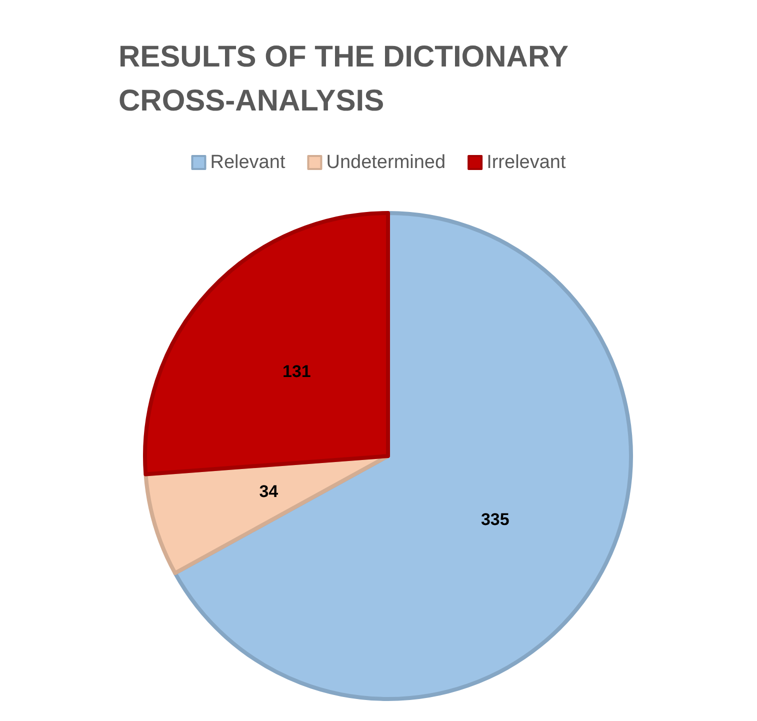 Image resolution: width=757 pixels, height=721 pixels. Describe the element at coordinates (526, 162) in the screenshot. I see `legend-label: Irrelevant` at that location.